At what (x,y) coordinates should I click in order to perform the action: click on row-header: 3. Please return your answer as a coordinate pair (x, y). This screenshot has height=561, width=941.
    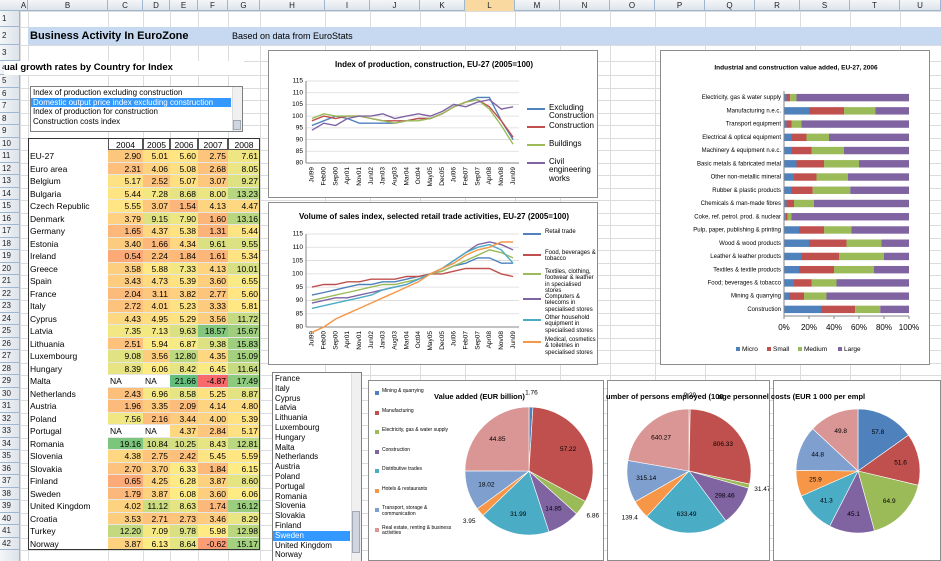
    Looking at the image, I should click on (10, 53).